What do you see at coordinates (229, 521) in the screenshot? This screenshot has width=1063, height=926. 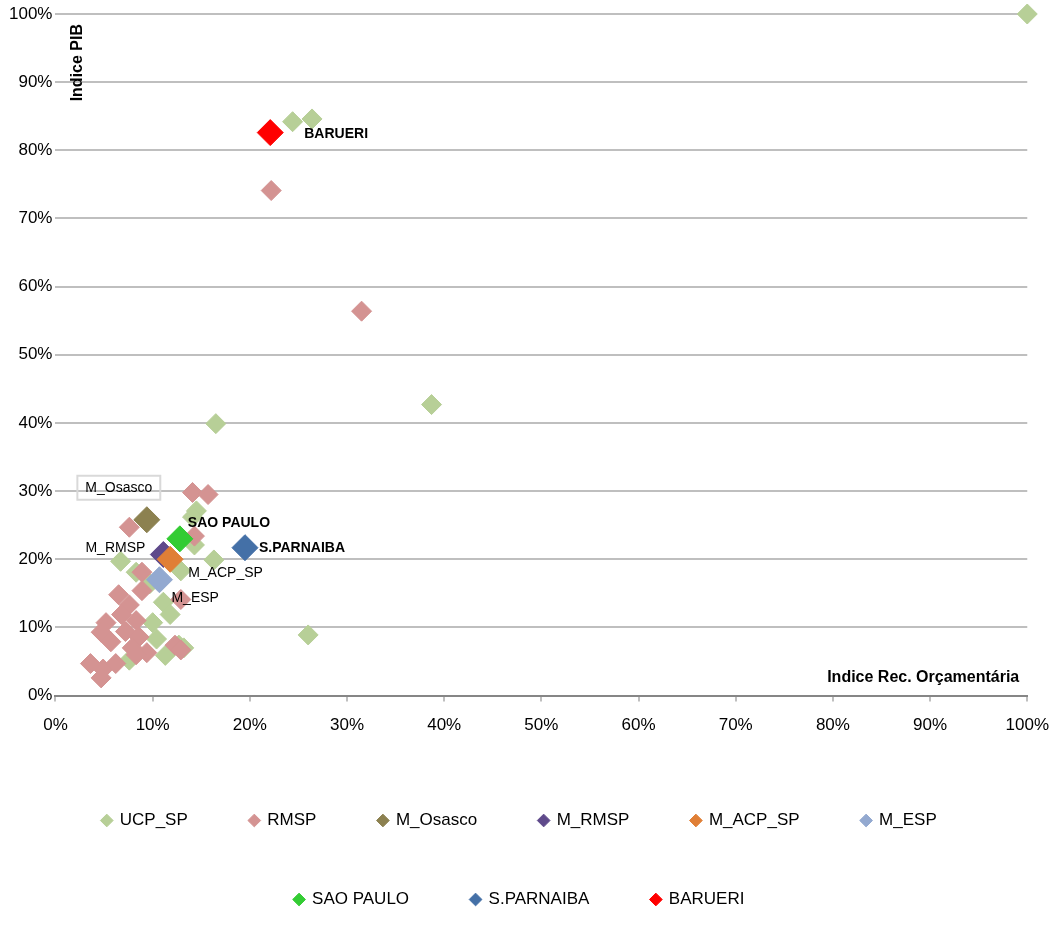 I see `annotation: SAO PAULO` at bounding box center [229, 521].